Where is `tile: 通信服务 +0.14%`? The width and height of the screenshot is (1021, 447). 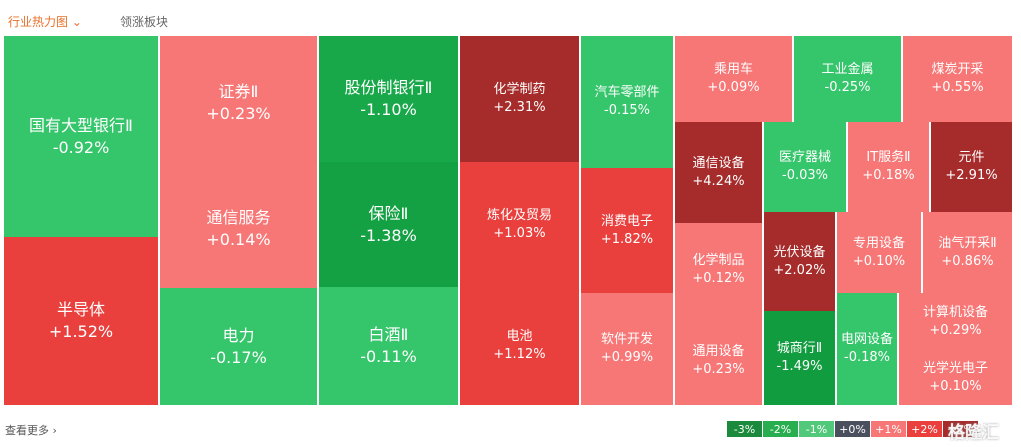 tile: 通信服务 +0.14% is located at coordinates (238, 229).